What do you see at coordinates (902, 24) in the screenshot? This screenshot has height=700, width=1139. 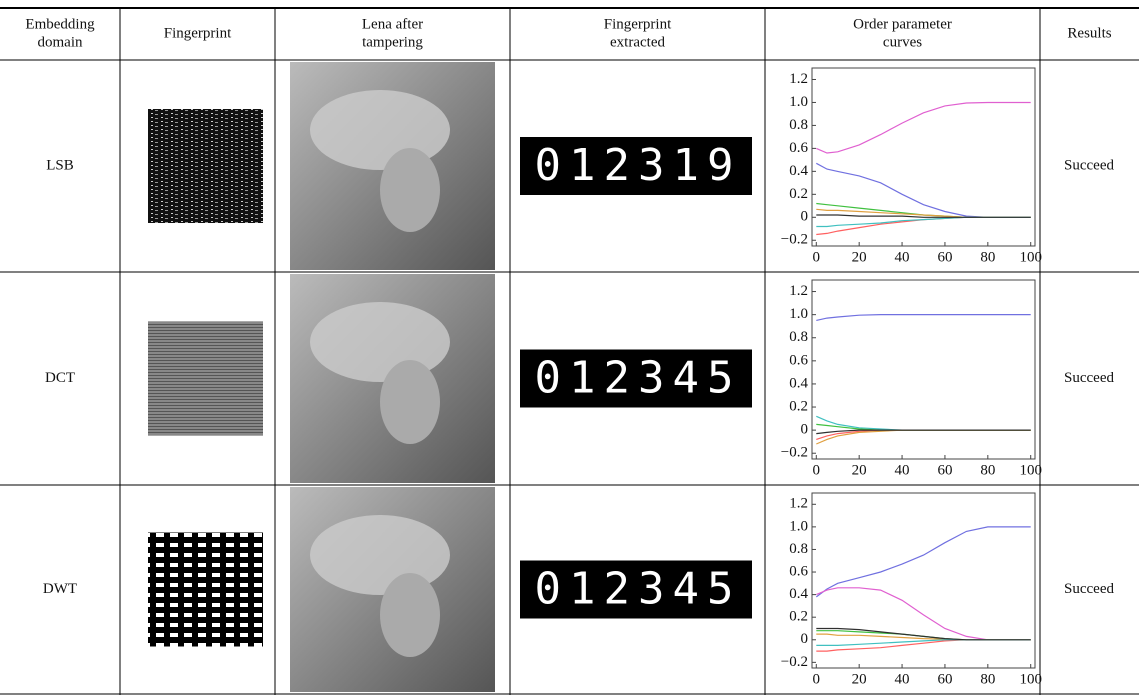 I see `header-text: Order parameter` at bounding box center [902, 24].